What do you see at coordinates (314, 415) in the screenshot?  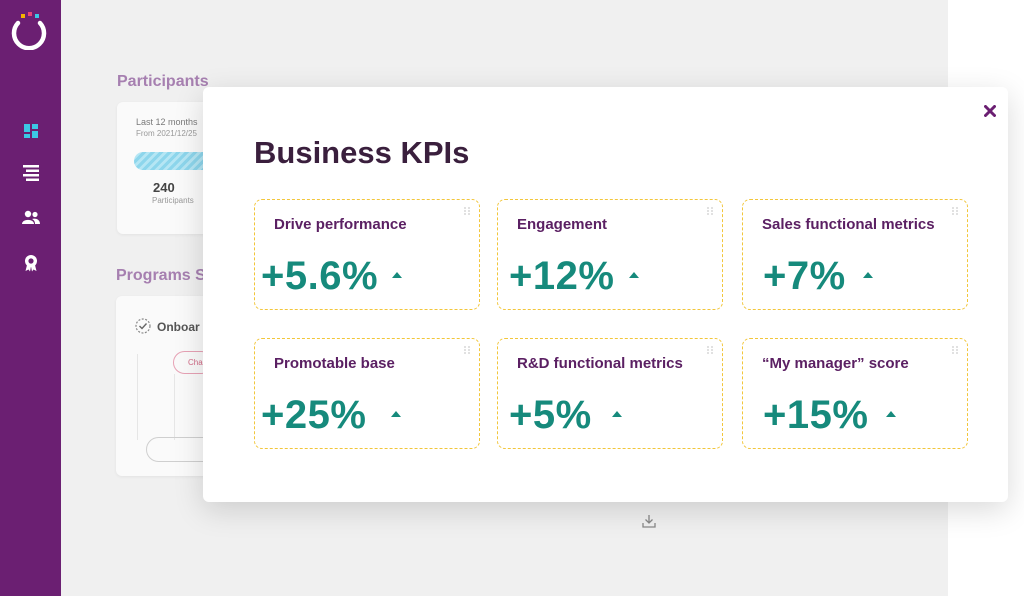 I see `kpi-value: +25%` at bounding box center [314, 415].